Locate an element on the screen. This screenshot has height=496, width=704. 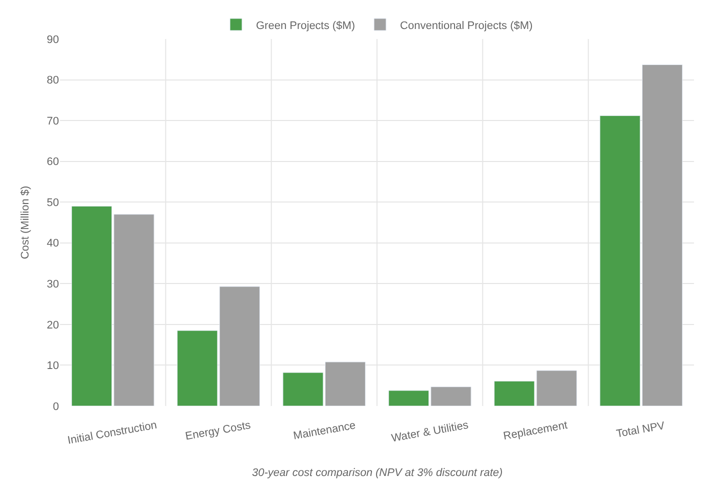
x-tick-label: Maintenance is located at coordinates (324, 431).